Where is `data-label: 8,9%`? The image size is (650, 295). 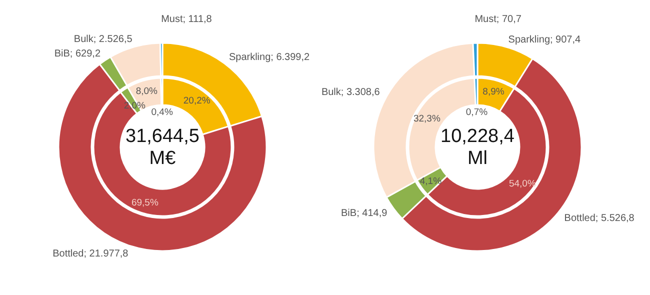
data-label: 8,9% is located at coordinates (493, 92).